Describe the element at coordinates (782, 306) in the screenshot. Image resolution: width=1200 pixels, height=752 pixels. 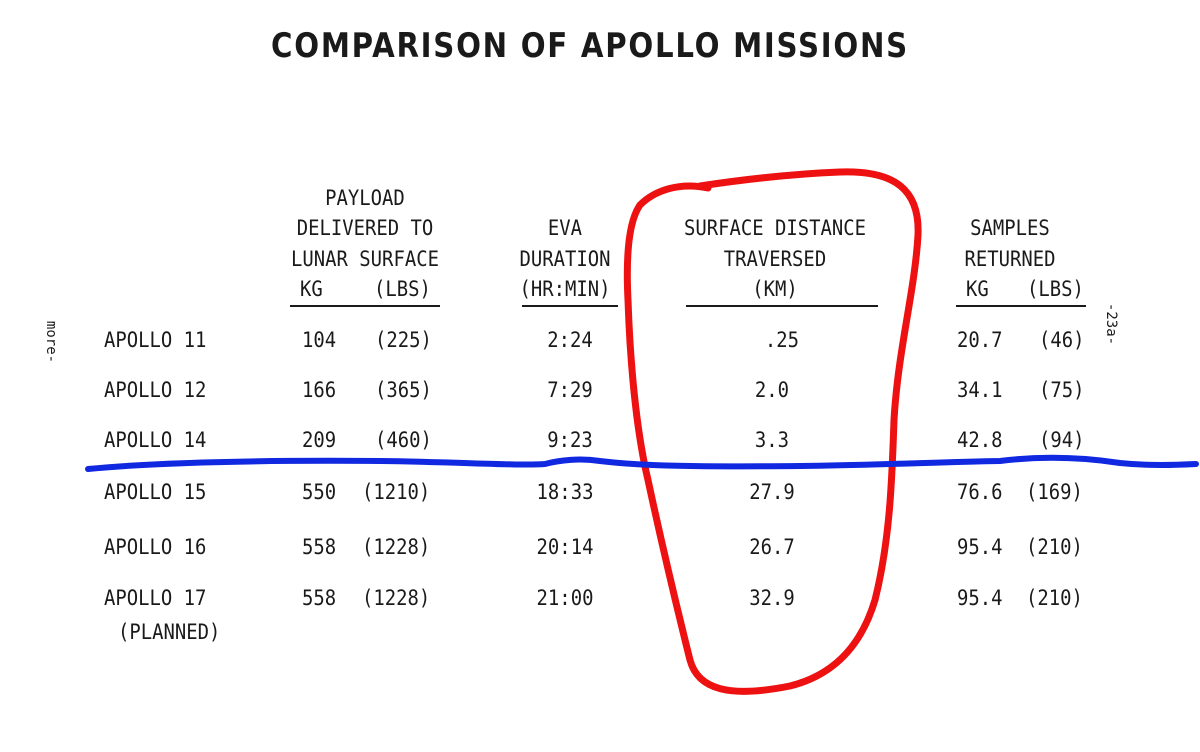
I see `distance-header-rule` at that location.